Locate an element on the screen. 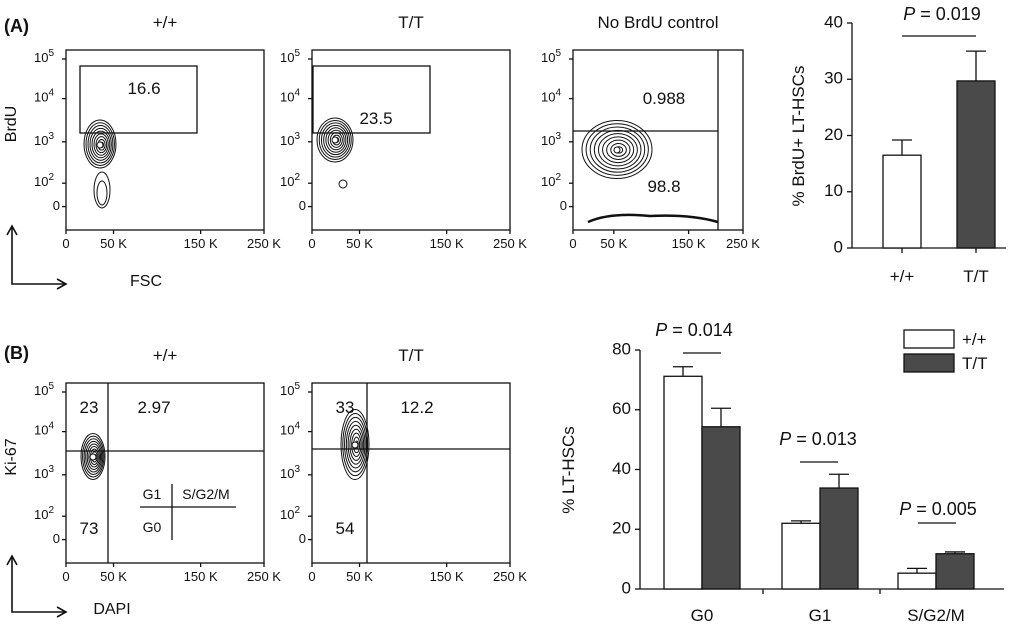 This screenshot has width=1014, height=633. gate-brdu-wt is located at coordinates (138, 99).